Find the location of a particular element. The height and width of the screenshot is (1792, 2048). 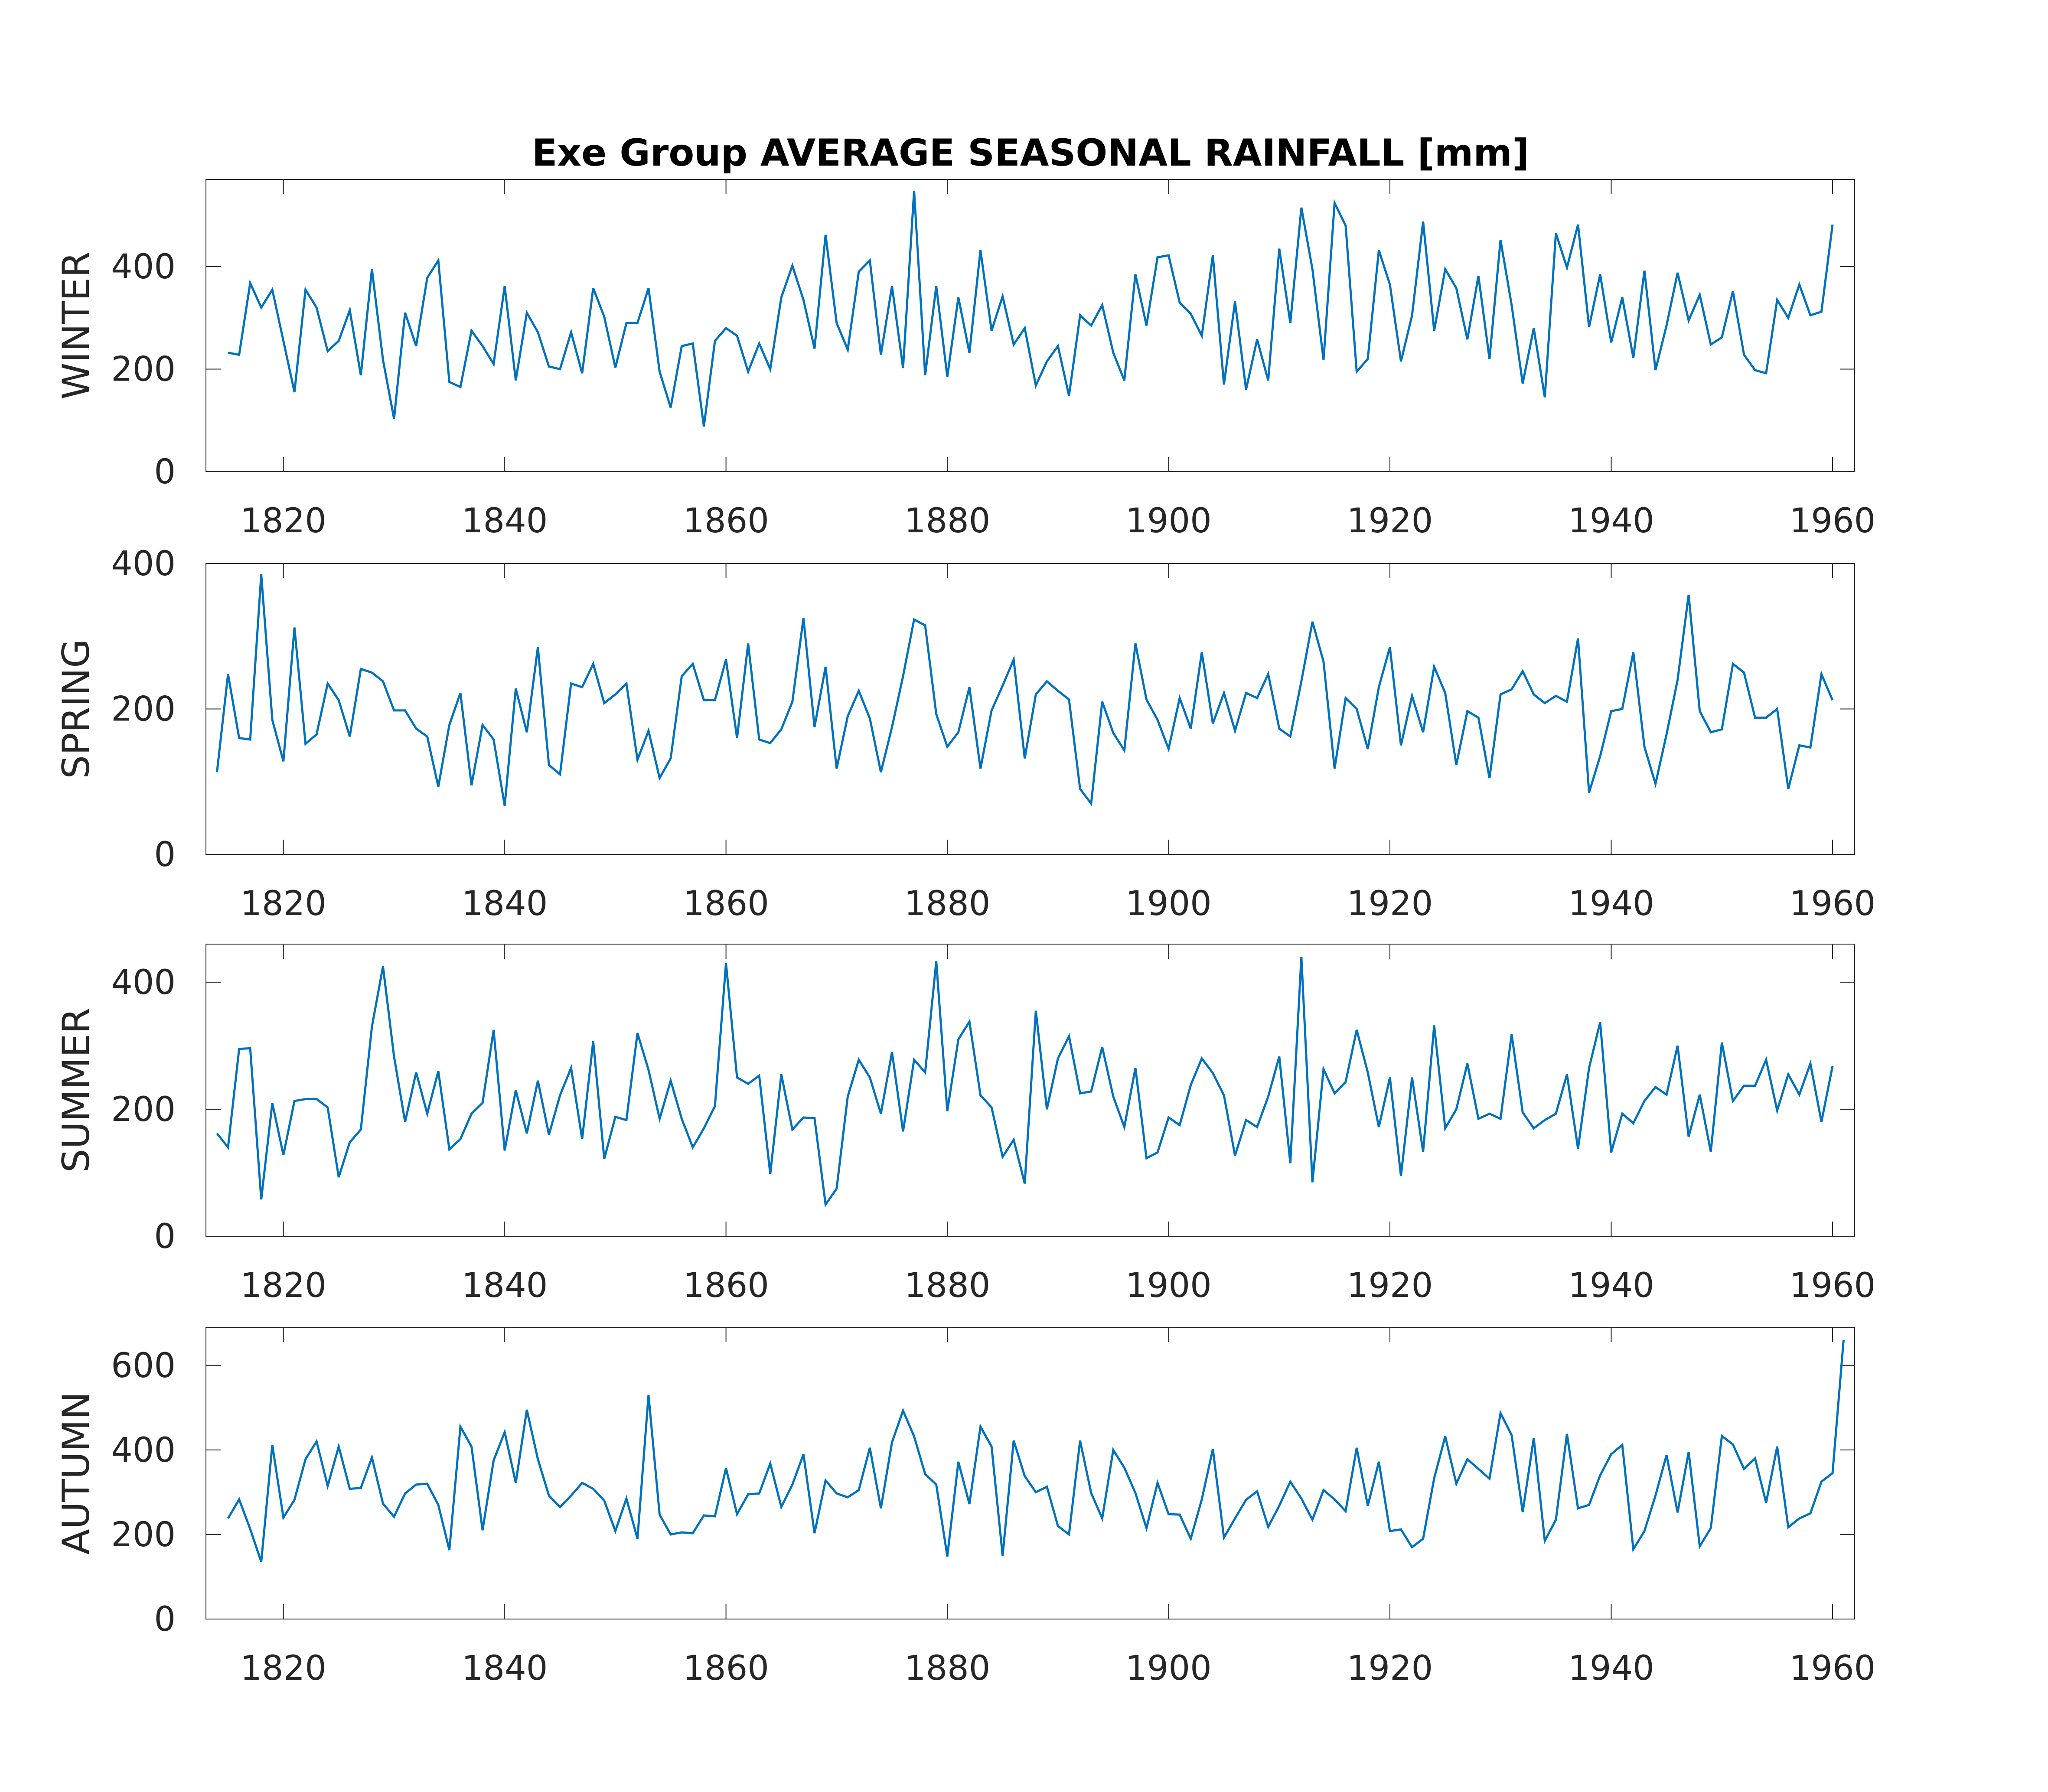

spring-y-tick-label: 200 is located at coordinates (143, 709).